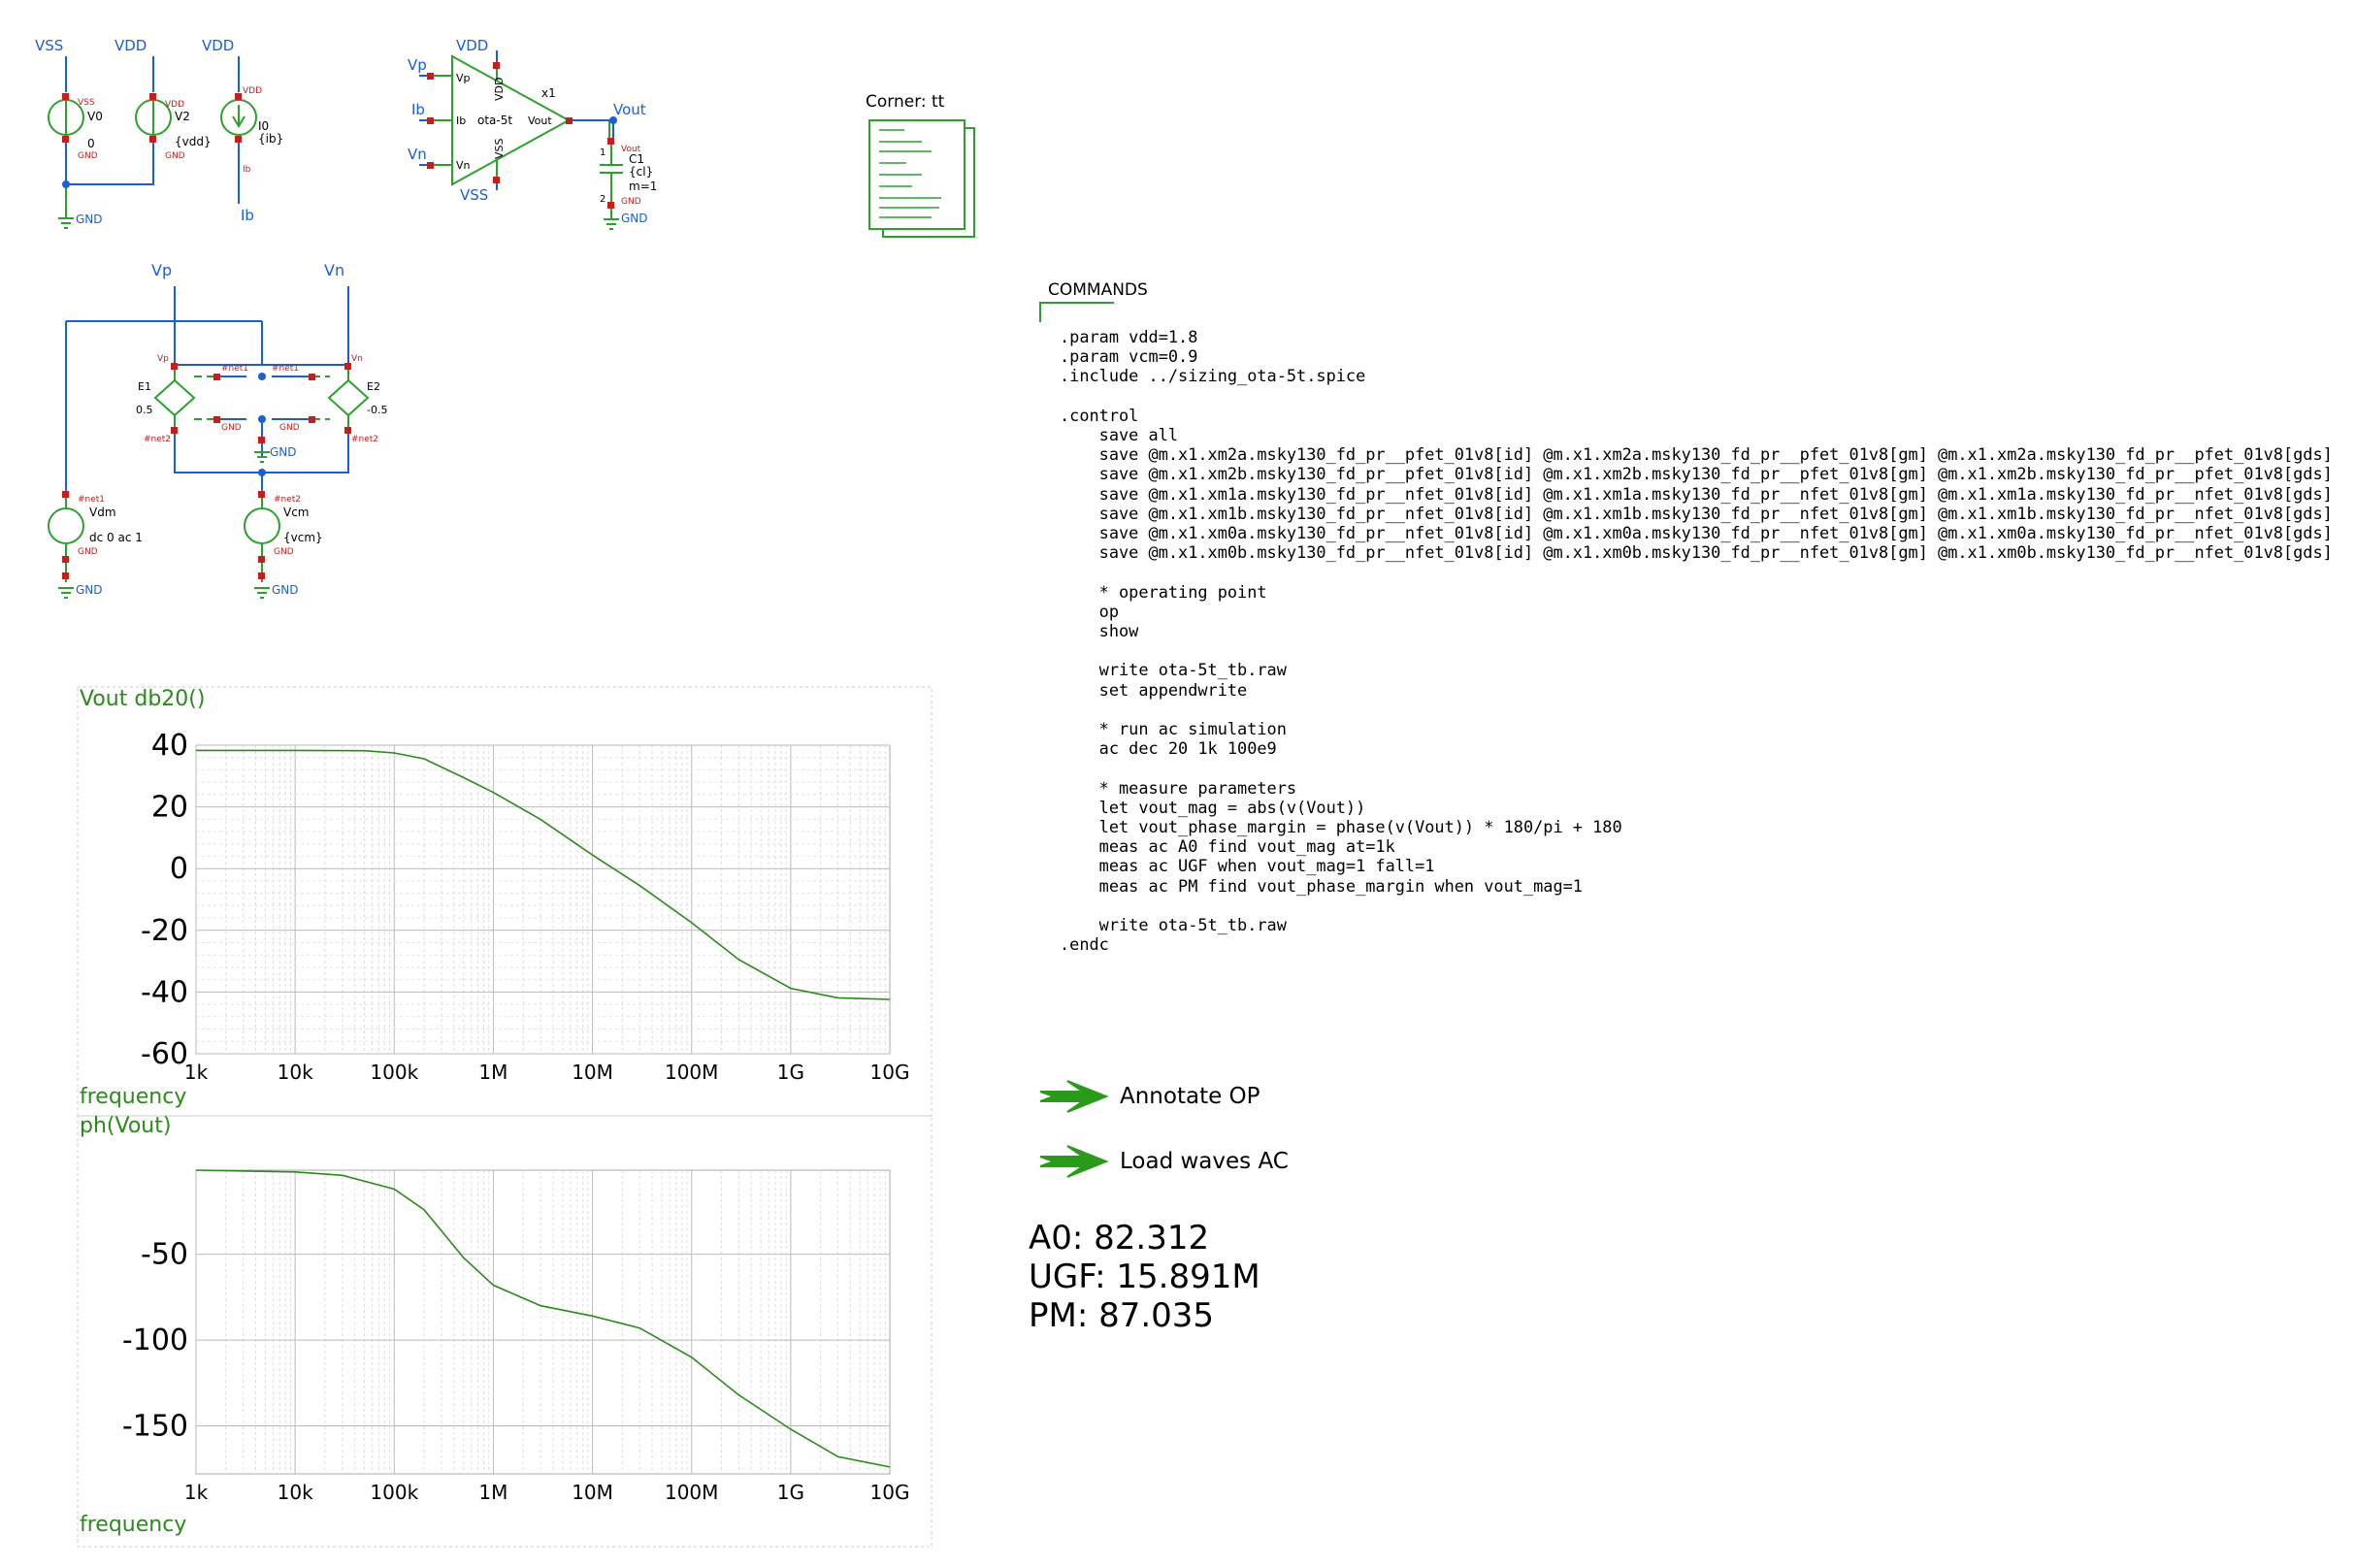 This screenshot has width=2356, height=1568. I want to click on load-waves-label: Load waves AC, so click(1204, 1161).